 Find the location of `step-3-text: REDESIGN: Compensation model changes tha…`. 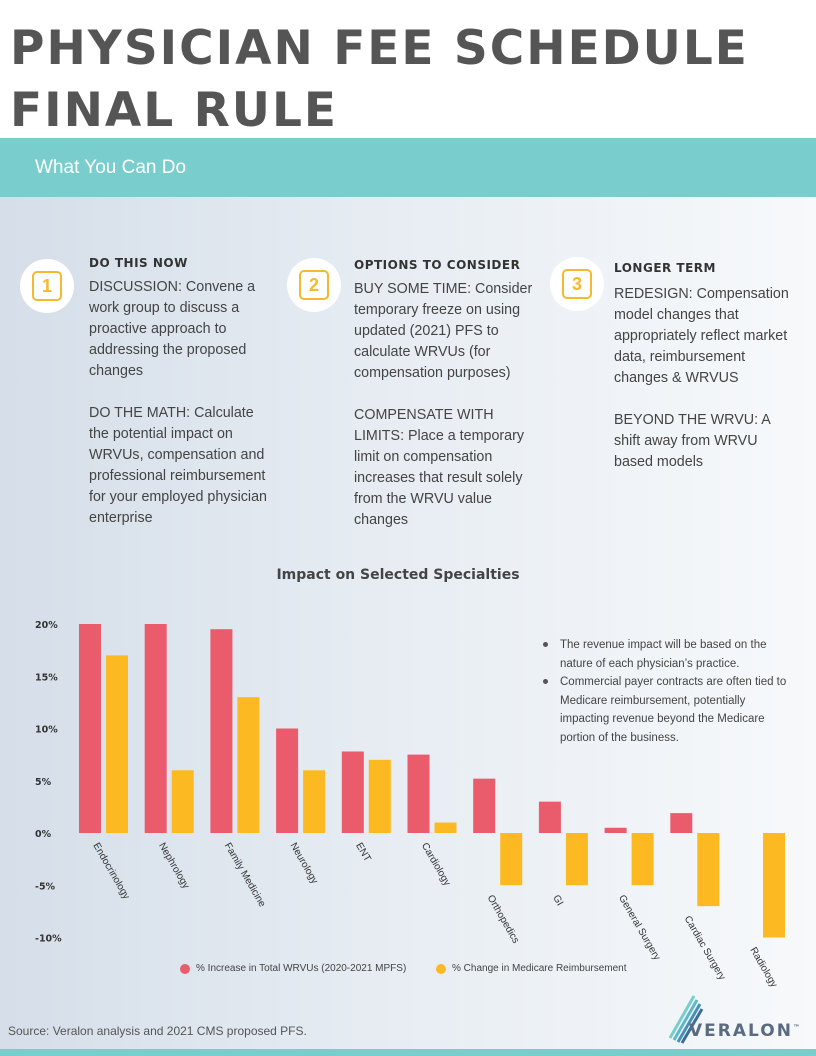

step-3-text: REDESIGN: Compensation model changes tha… is located at coordinates (701, 378).